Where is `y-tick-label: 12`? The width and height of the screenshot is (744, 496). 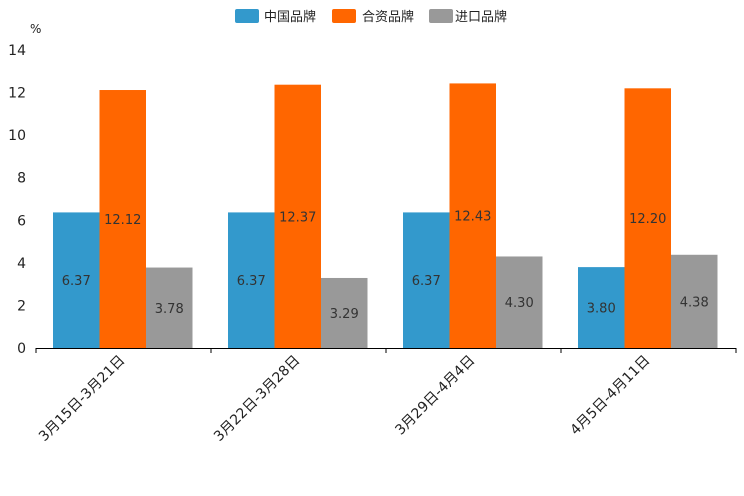 y-tick-label: 12 is located at coordinates (17, 94).